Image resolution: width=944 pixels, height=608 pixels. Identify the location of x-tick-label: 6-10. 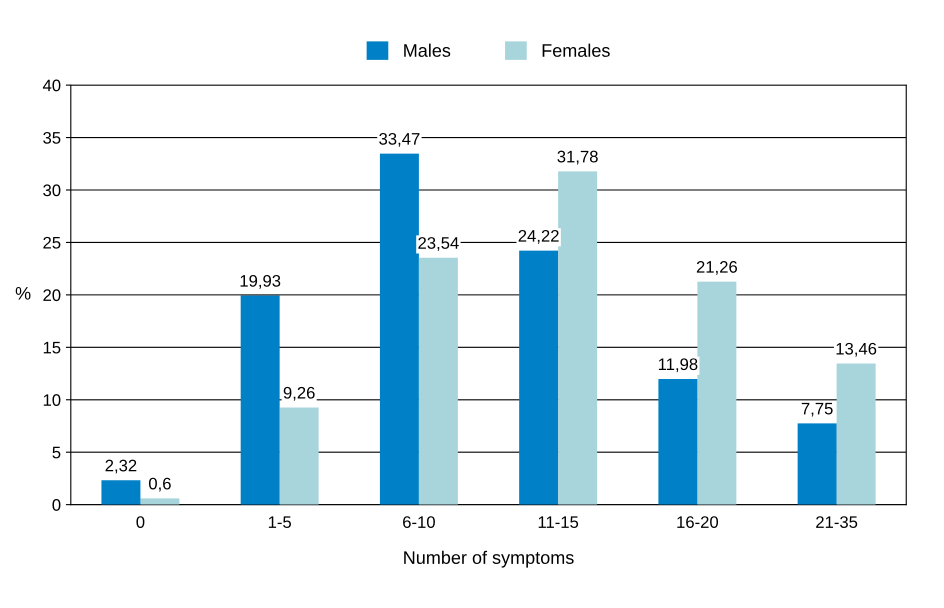
(419, 522).